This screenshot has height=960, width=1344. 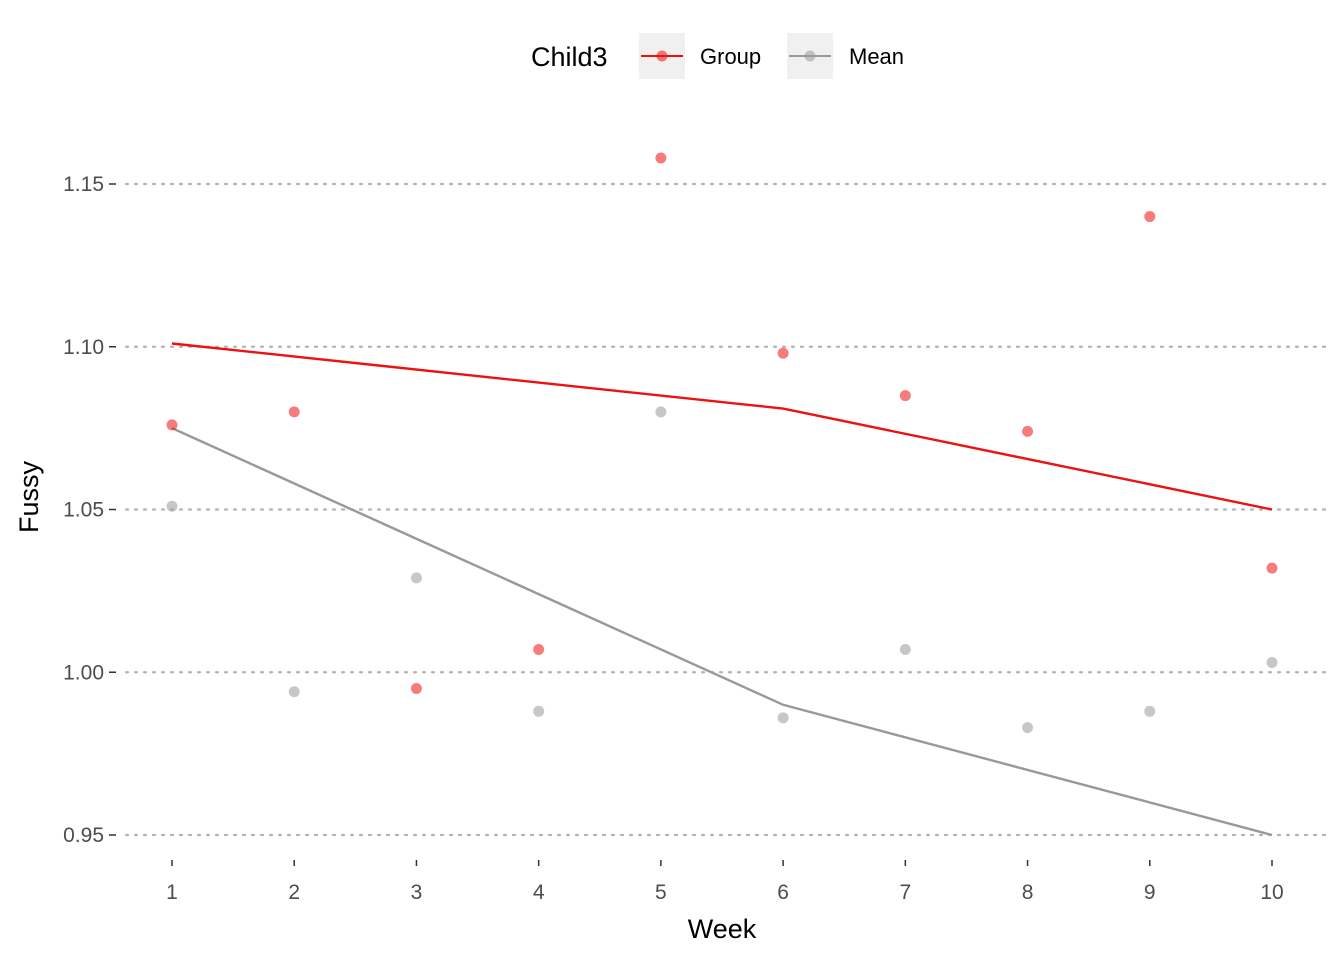 I want to click on y-axis: 0.95 1.00 1.05 1.10 1.15, so click(x=89, y=510).